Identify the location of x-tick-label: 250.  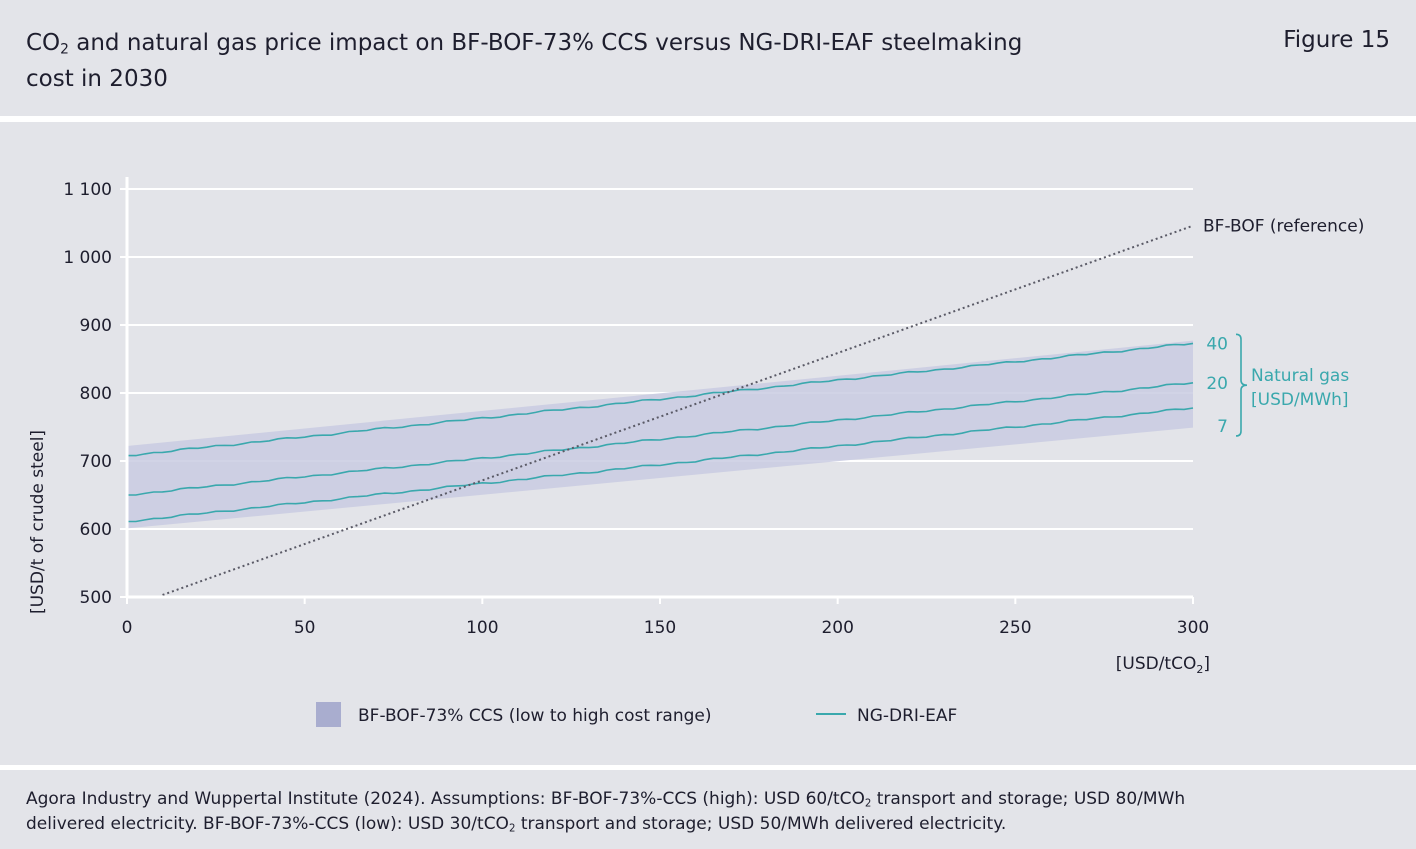
(1015, 628).